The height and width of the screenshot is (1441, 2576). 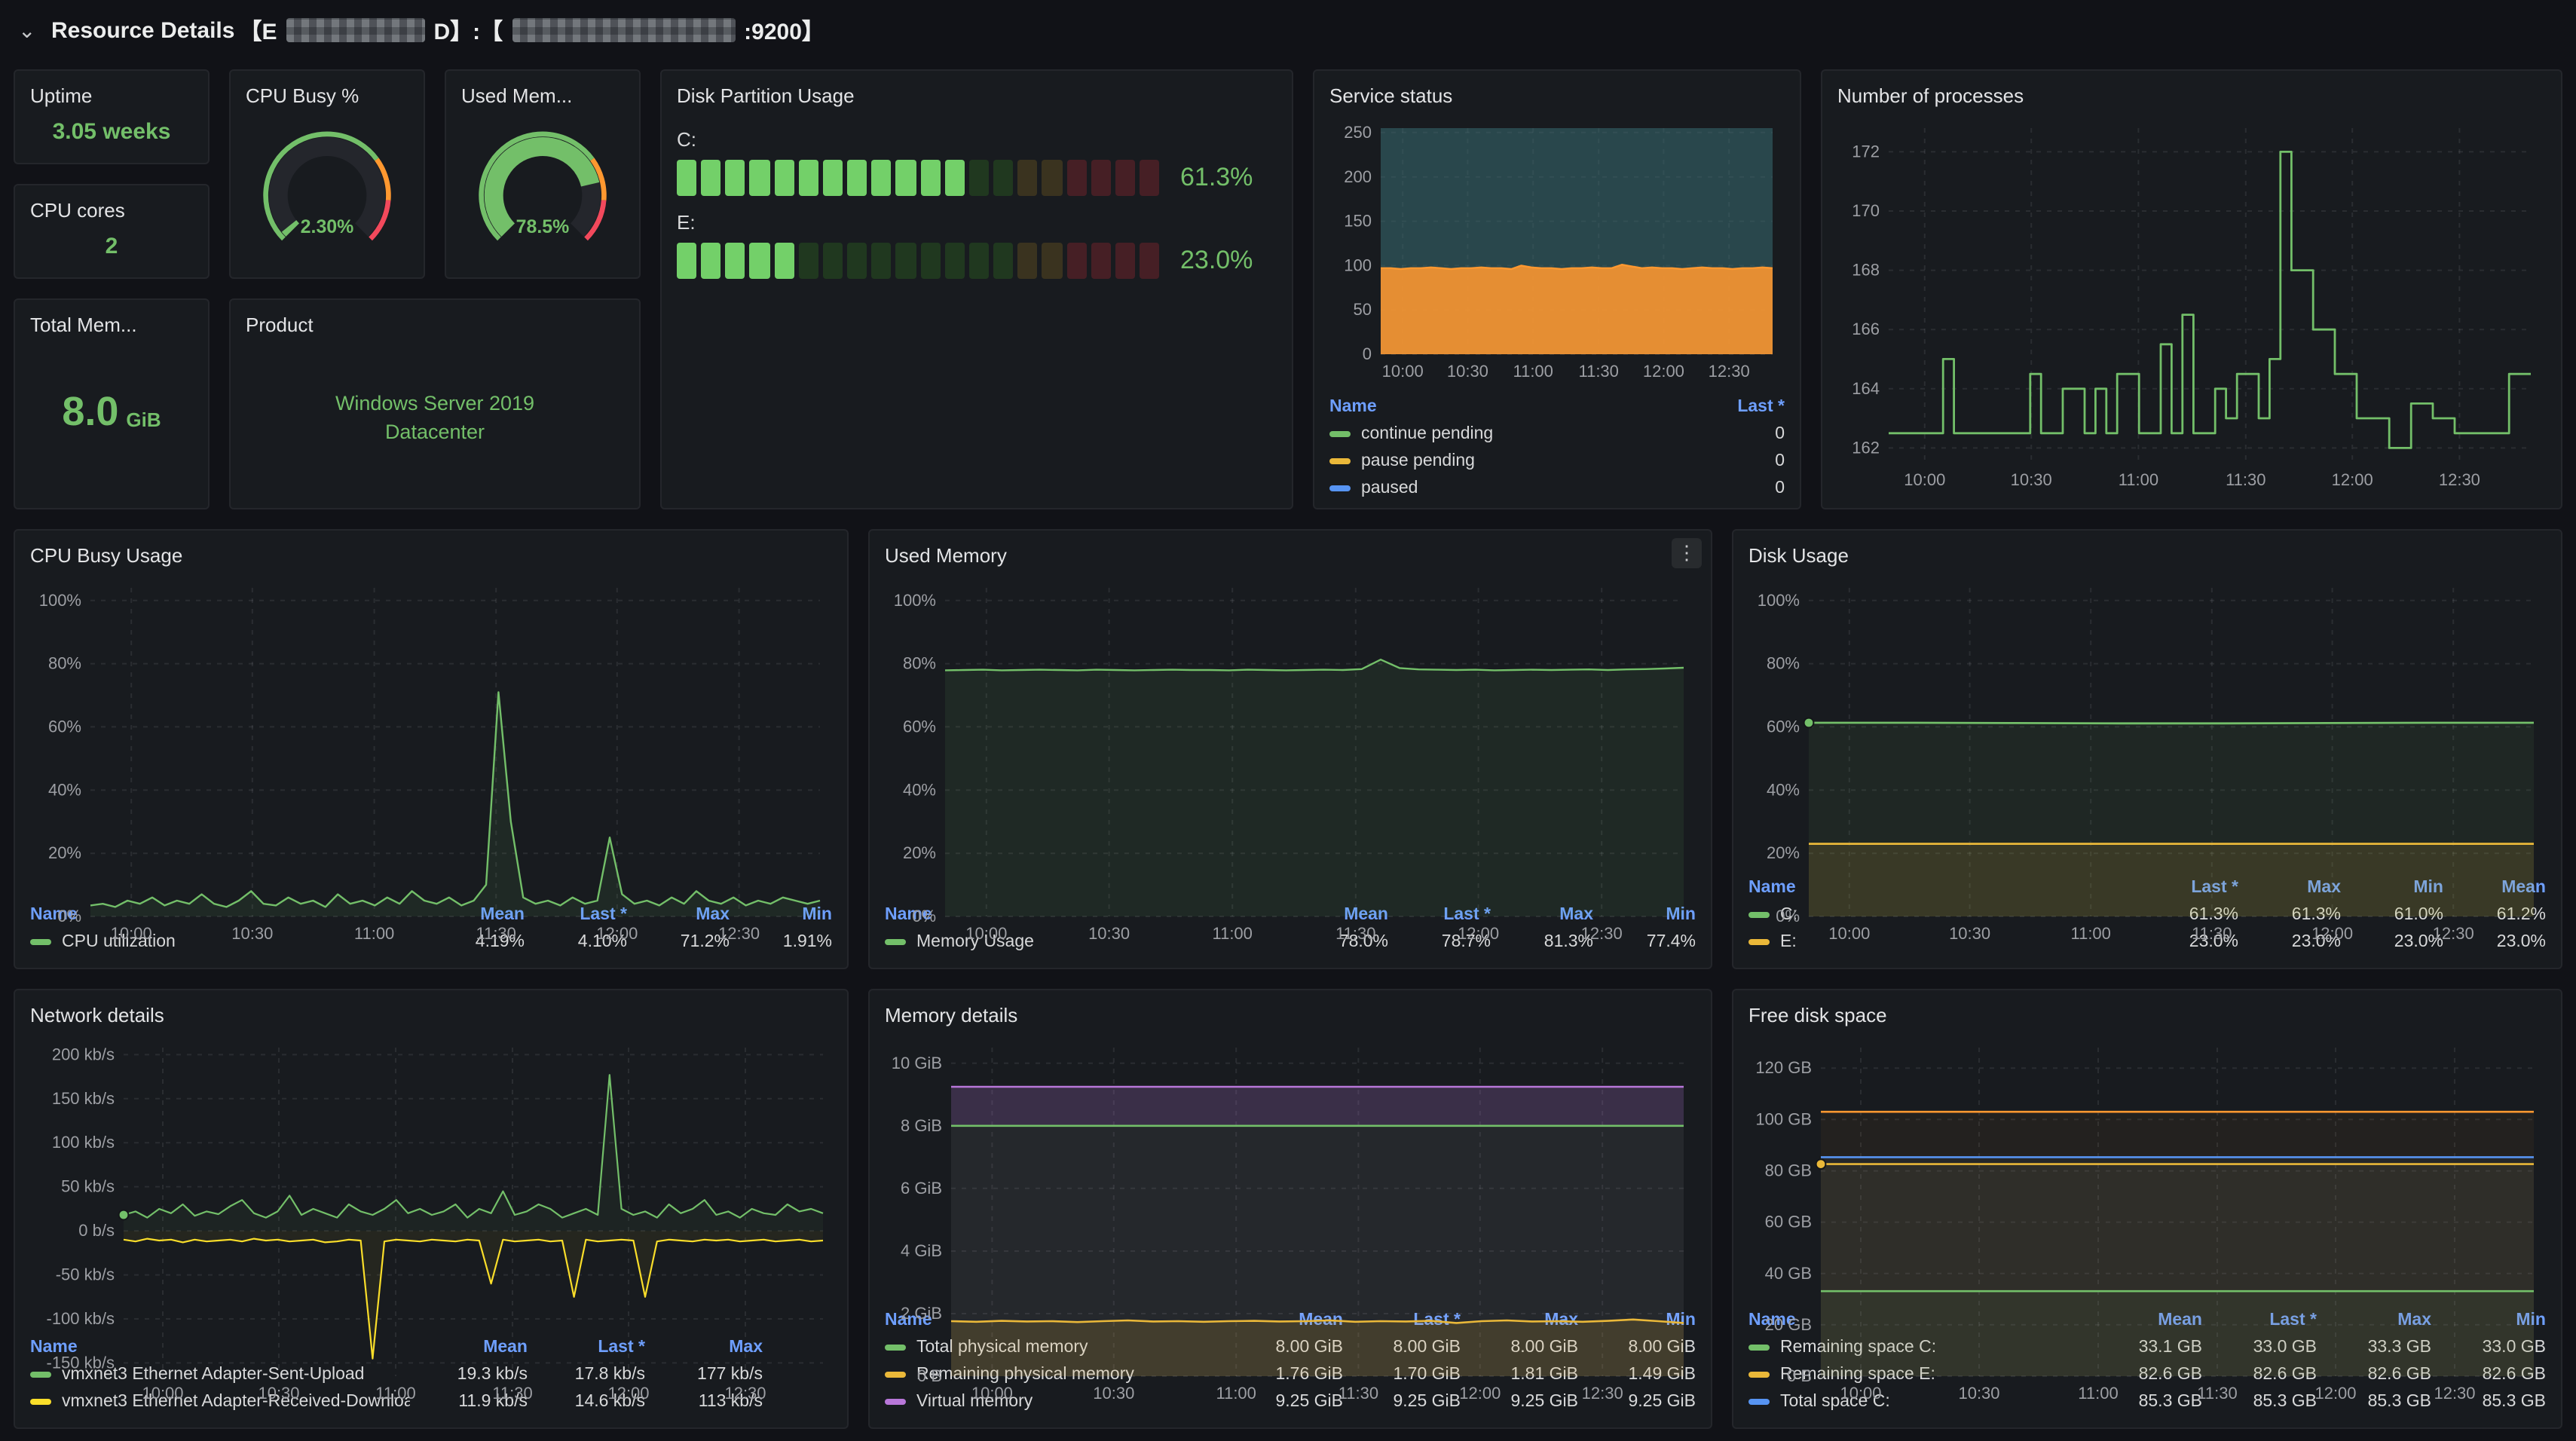 What do you see at coordinates (106, 555) in the screenshot?
I see `panel-title: CPU Busy Usage` at bounding box center [106, 555].